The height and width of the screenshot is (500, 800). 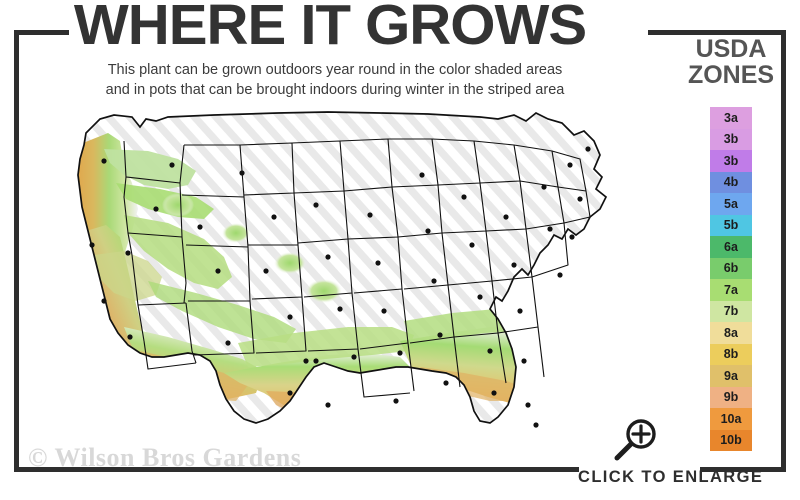 I want to click on legend-swatch-label: 5a, so click(x=731, y=203).